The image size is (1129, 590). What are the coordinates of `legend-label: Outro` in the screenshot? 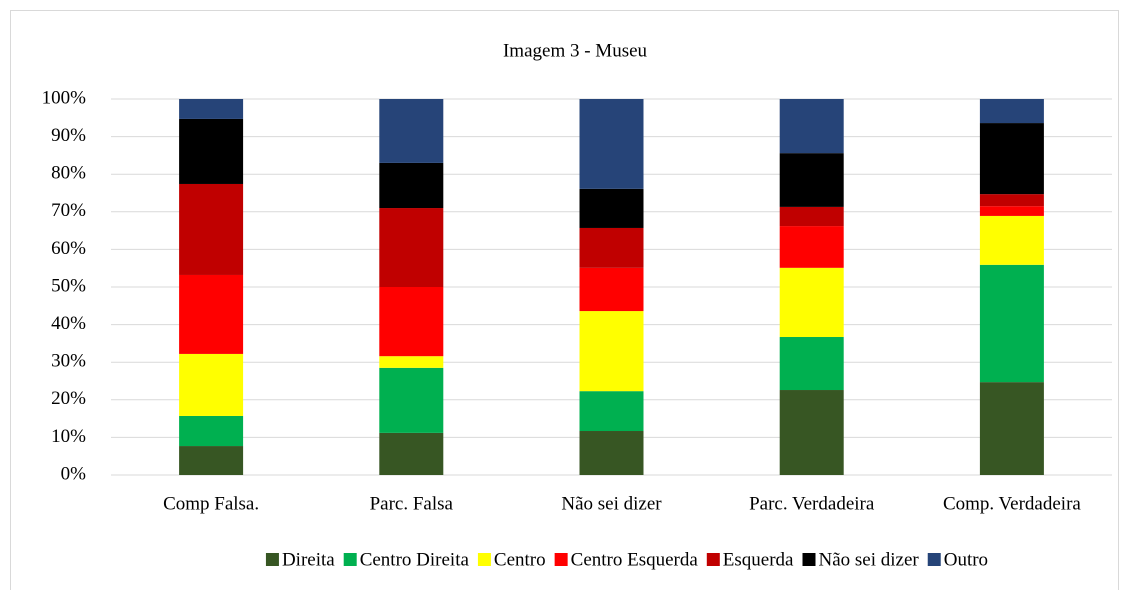 It's located at (966, 559).